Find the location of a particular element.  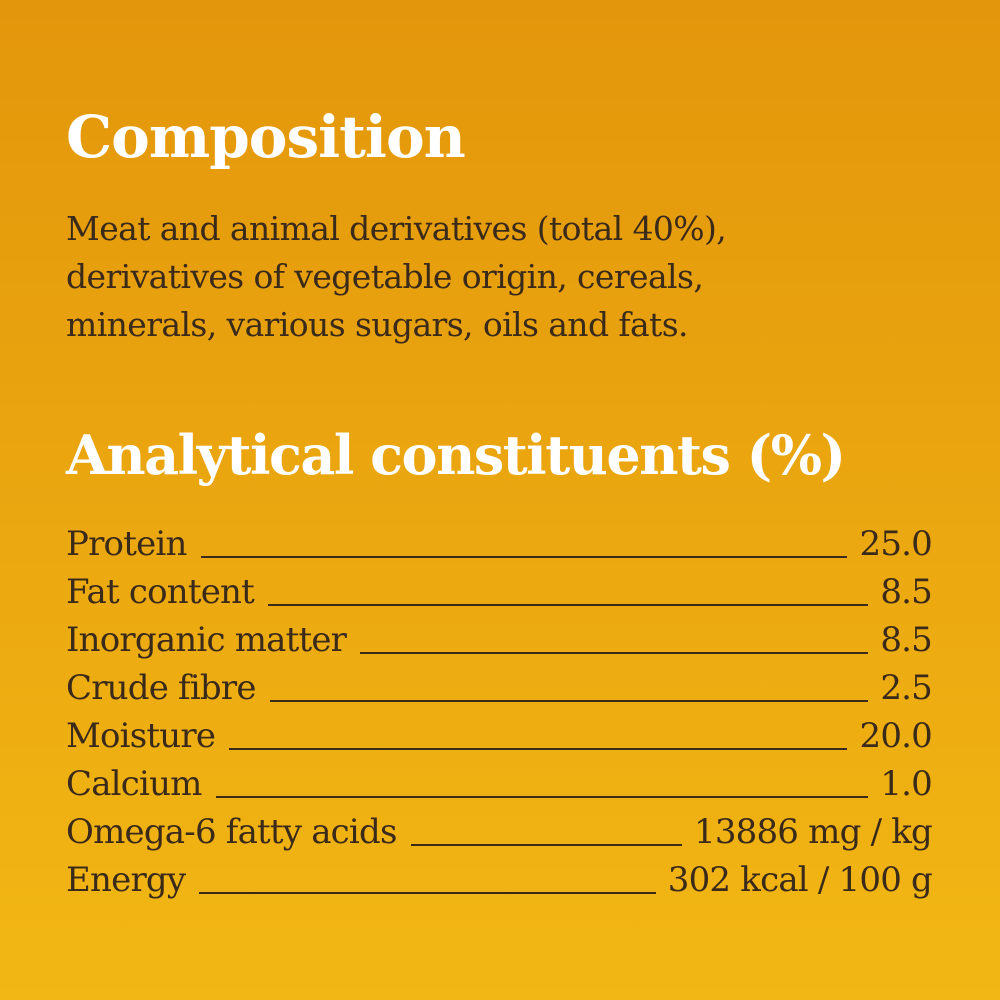

constituent-value: 1.0 is located at coordinates (906, 784).